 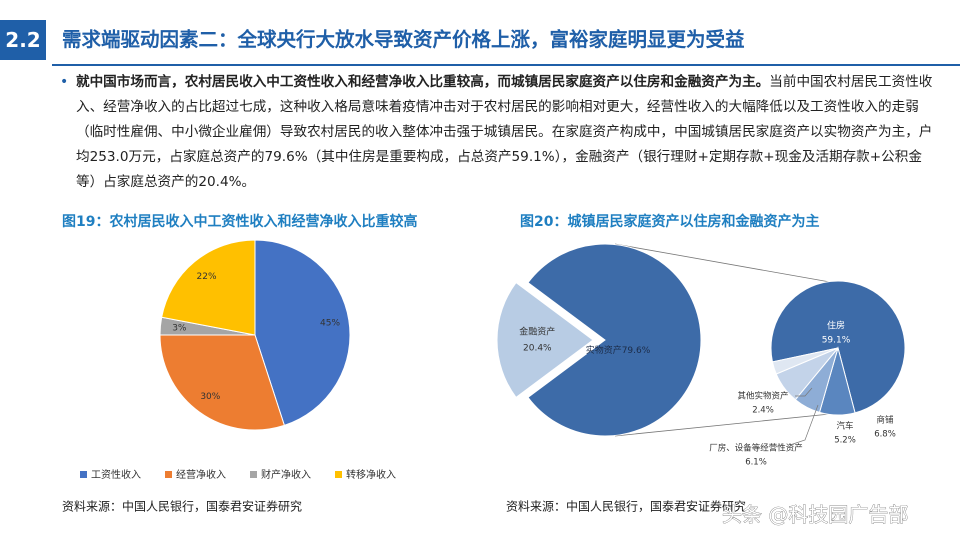 I want to click on connectors, so click(x=722, y=340).